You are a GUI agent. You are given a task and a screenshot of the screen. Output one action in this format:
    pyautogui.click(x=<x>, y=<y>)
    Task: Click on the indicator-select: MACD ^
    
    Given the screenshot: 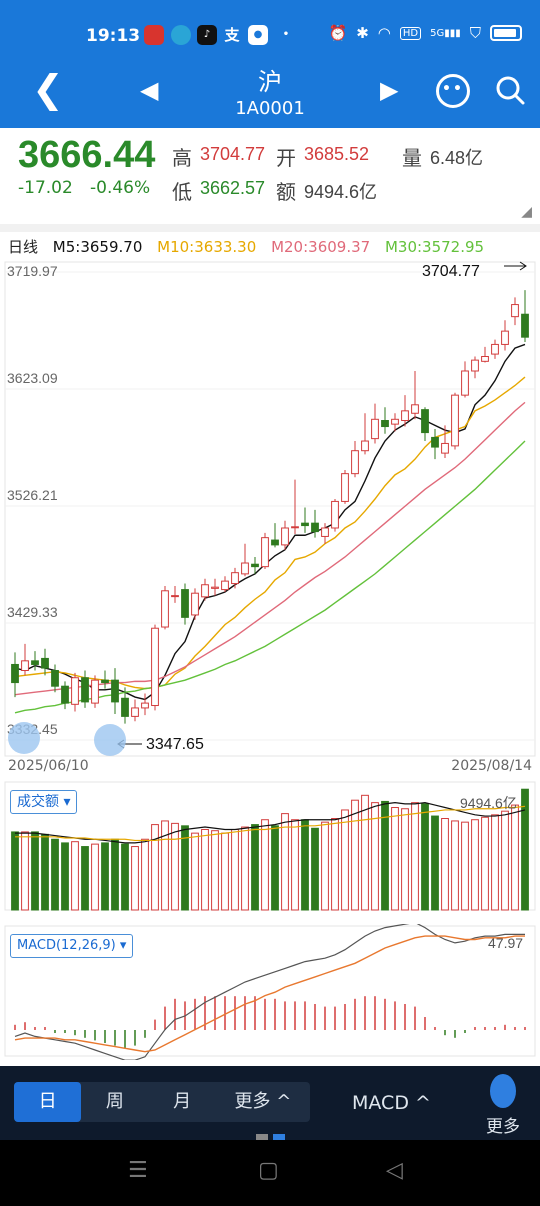 What is the action you would take?
    pyautogui.click(x=391, y=1103)
    